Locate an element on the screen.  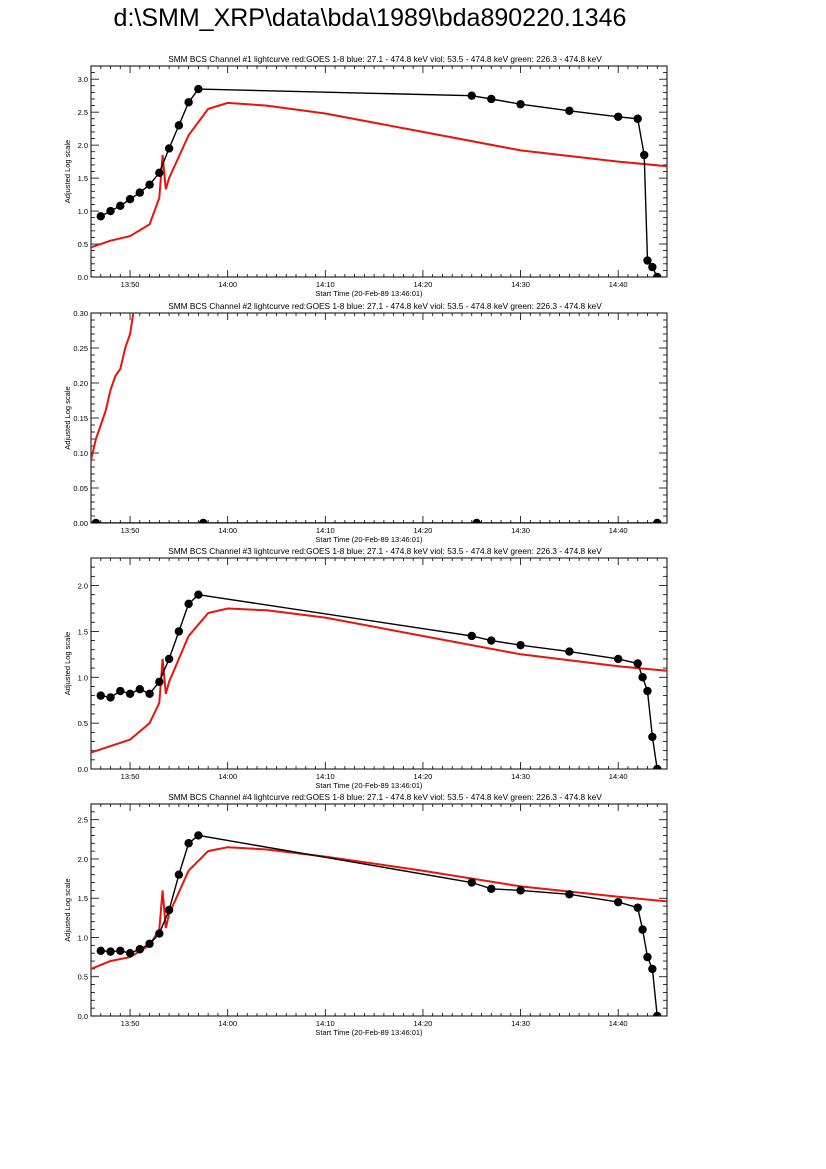
y-tick-label: 0.00 is located at coordinates (80, 523).